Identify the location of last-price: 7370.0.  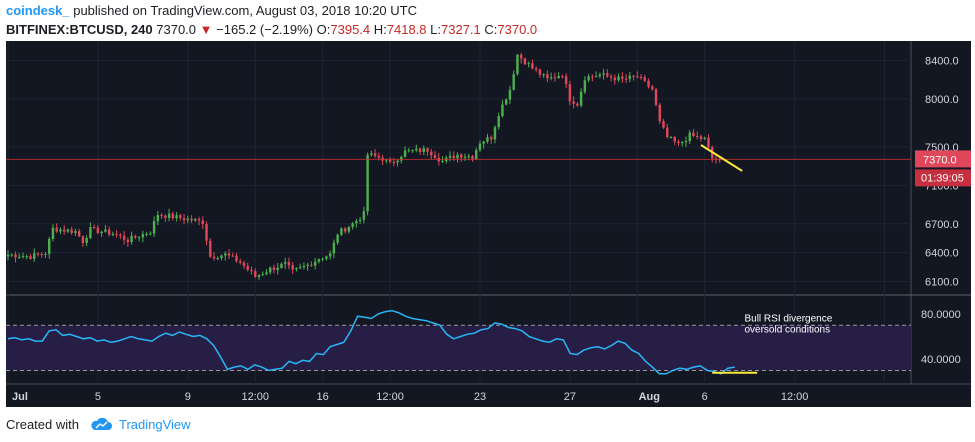
(176, 29).